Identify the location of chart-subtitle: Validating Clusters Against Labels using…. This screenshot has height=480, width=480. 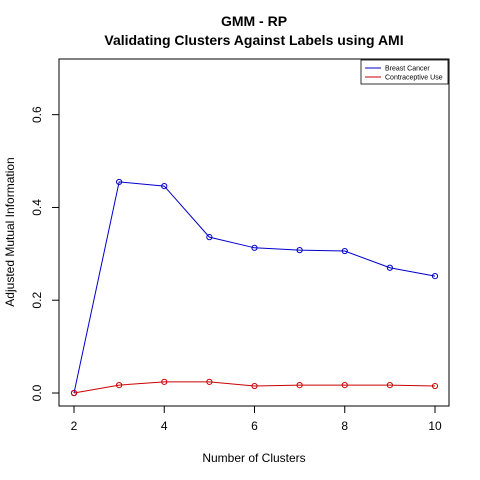
(253, 40).